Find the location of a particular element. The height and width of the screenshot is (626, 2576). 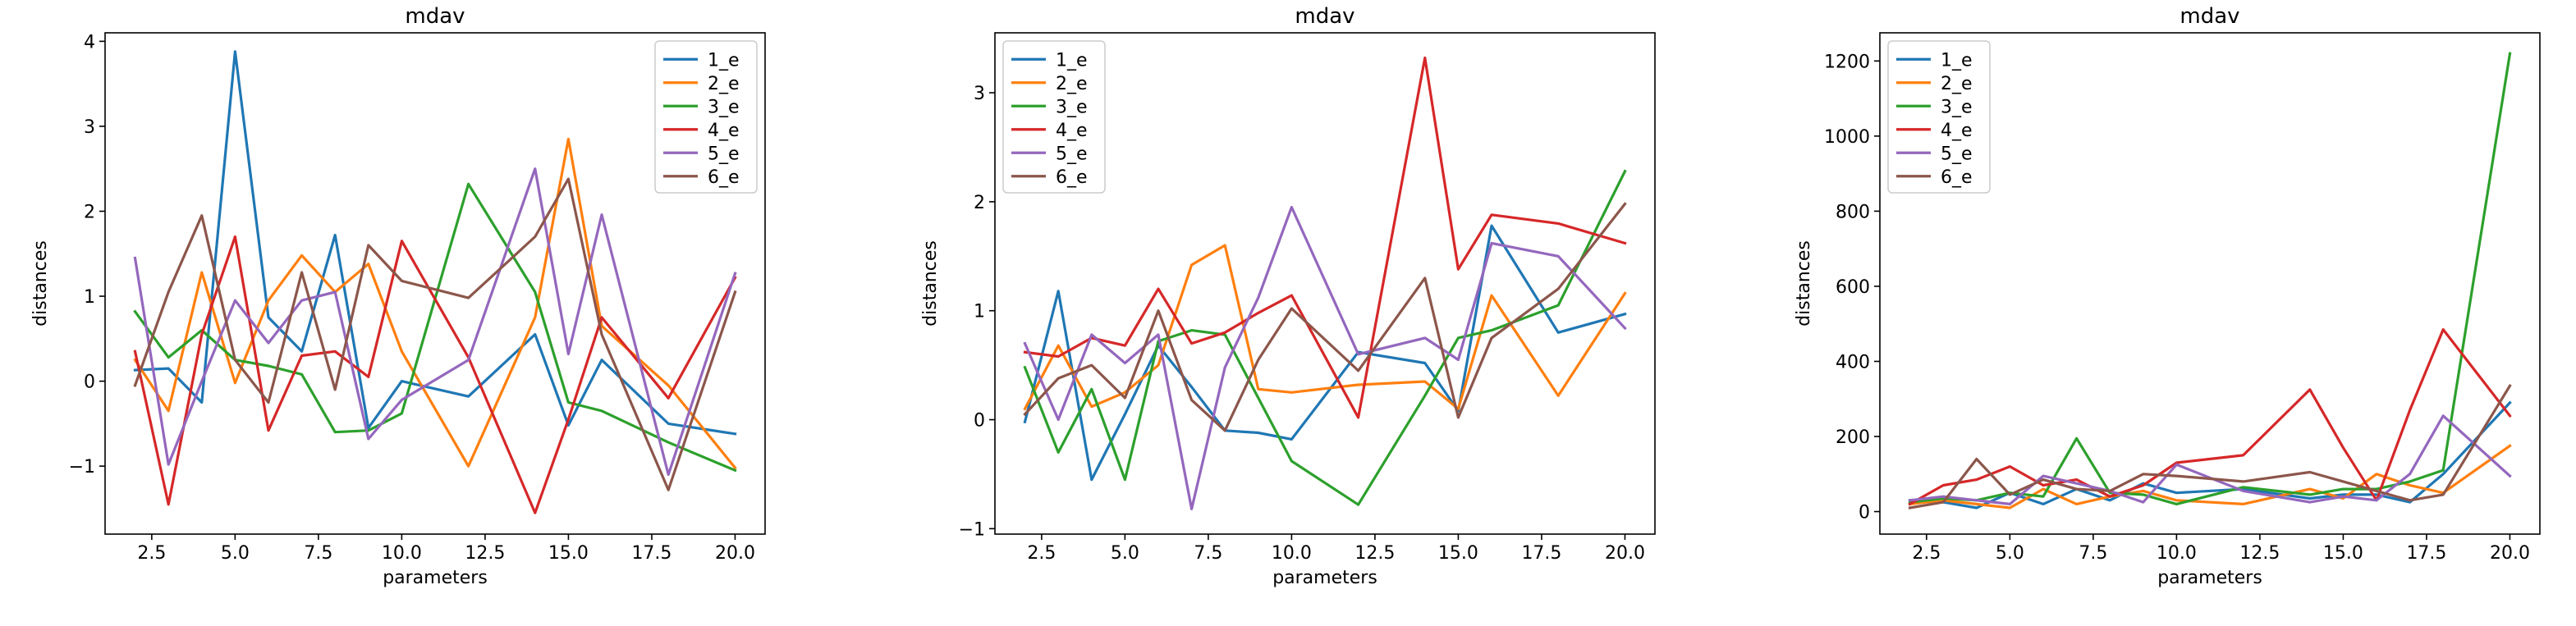

y-tick-label: 200 is located at coordinates (1853, 437).